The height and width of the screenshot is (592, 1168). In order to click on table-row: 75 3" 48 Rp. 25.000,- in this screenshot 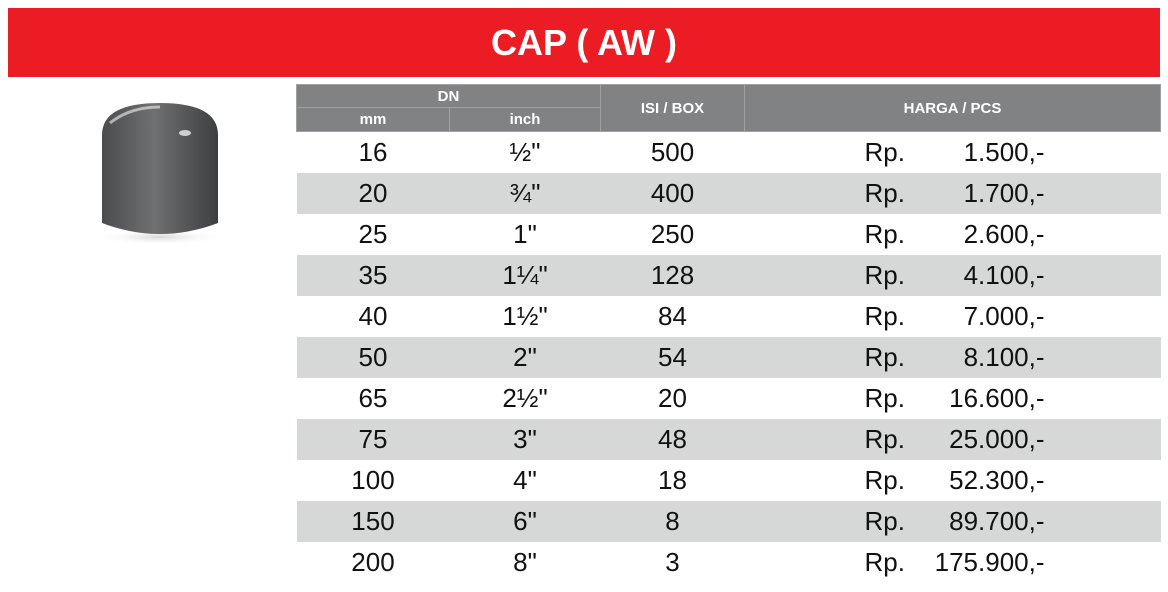, I will do `click(728, 439)`.